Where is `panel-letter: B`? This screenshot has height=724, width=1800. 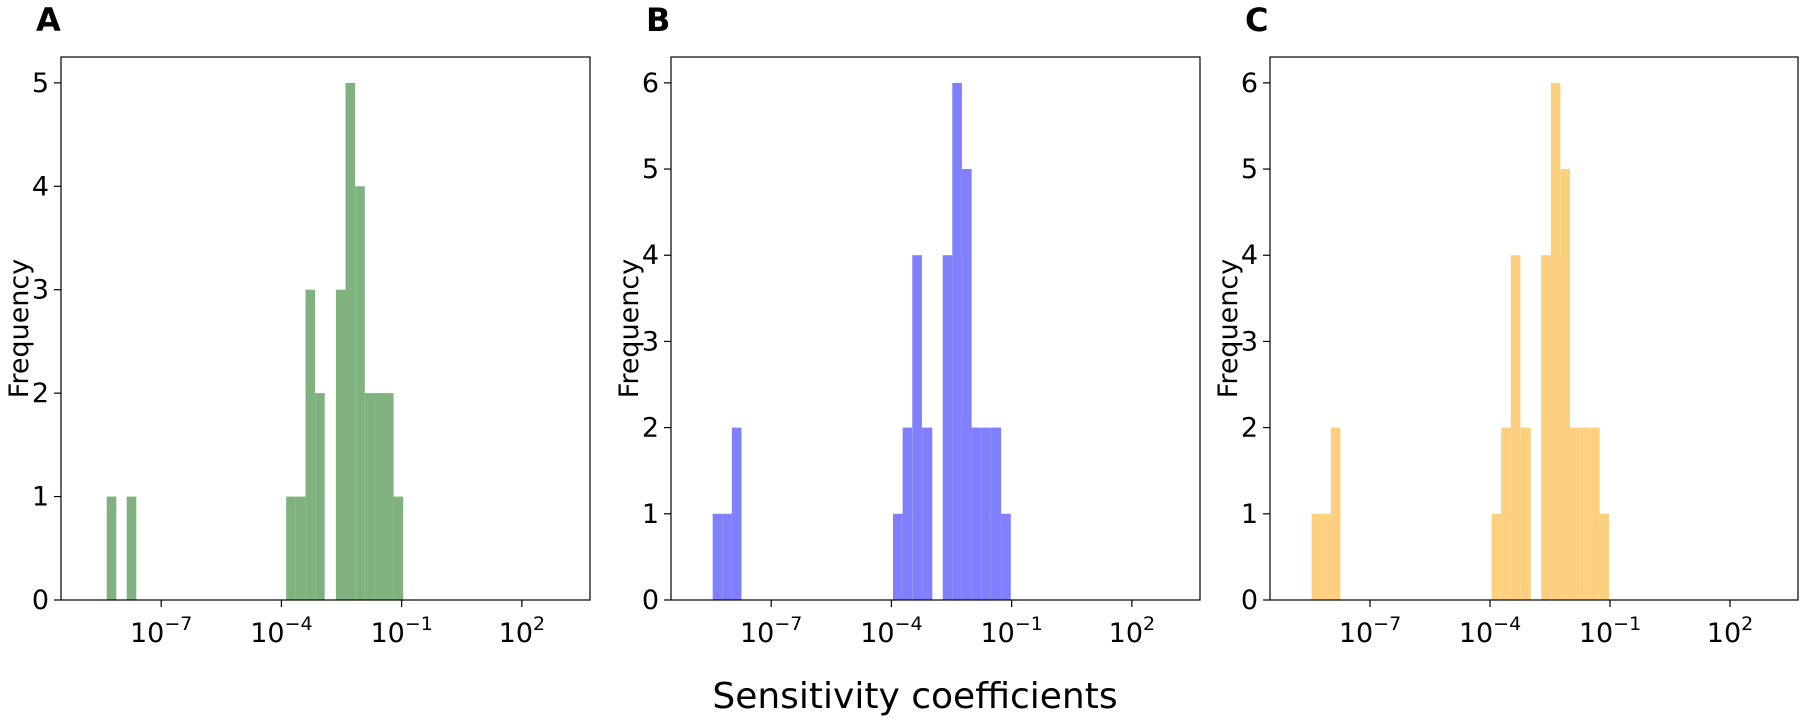 panel-letter: B is located at coordinates (658, 20).